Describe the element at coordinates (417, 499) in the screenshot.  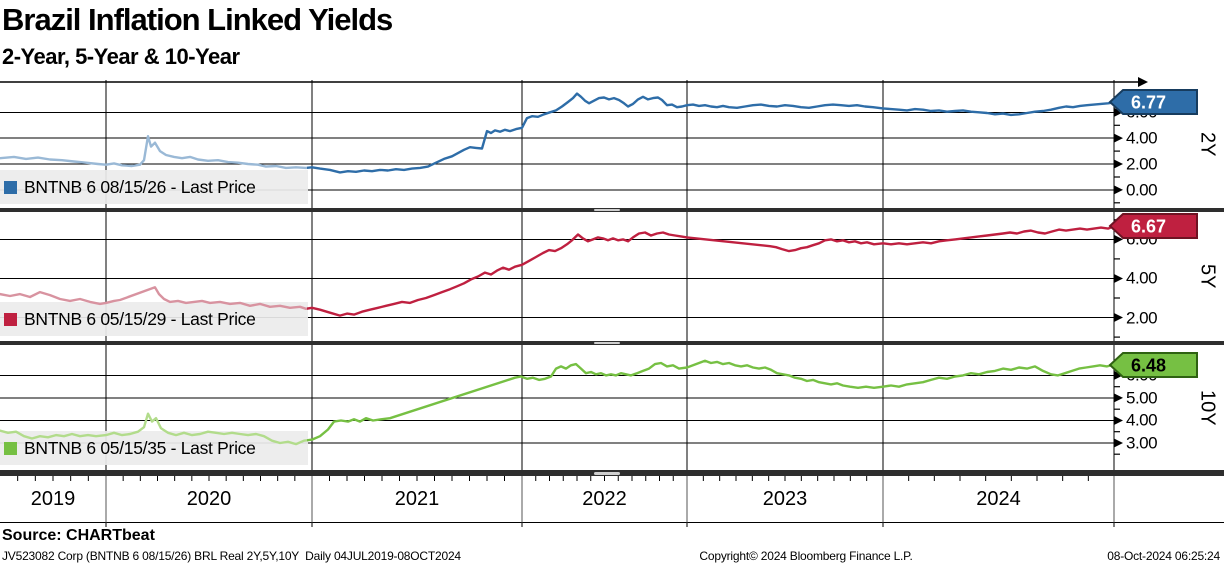
I see `x-axis-year-label: 2021` at that location.